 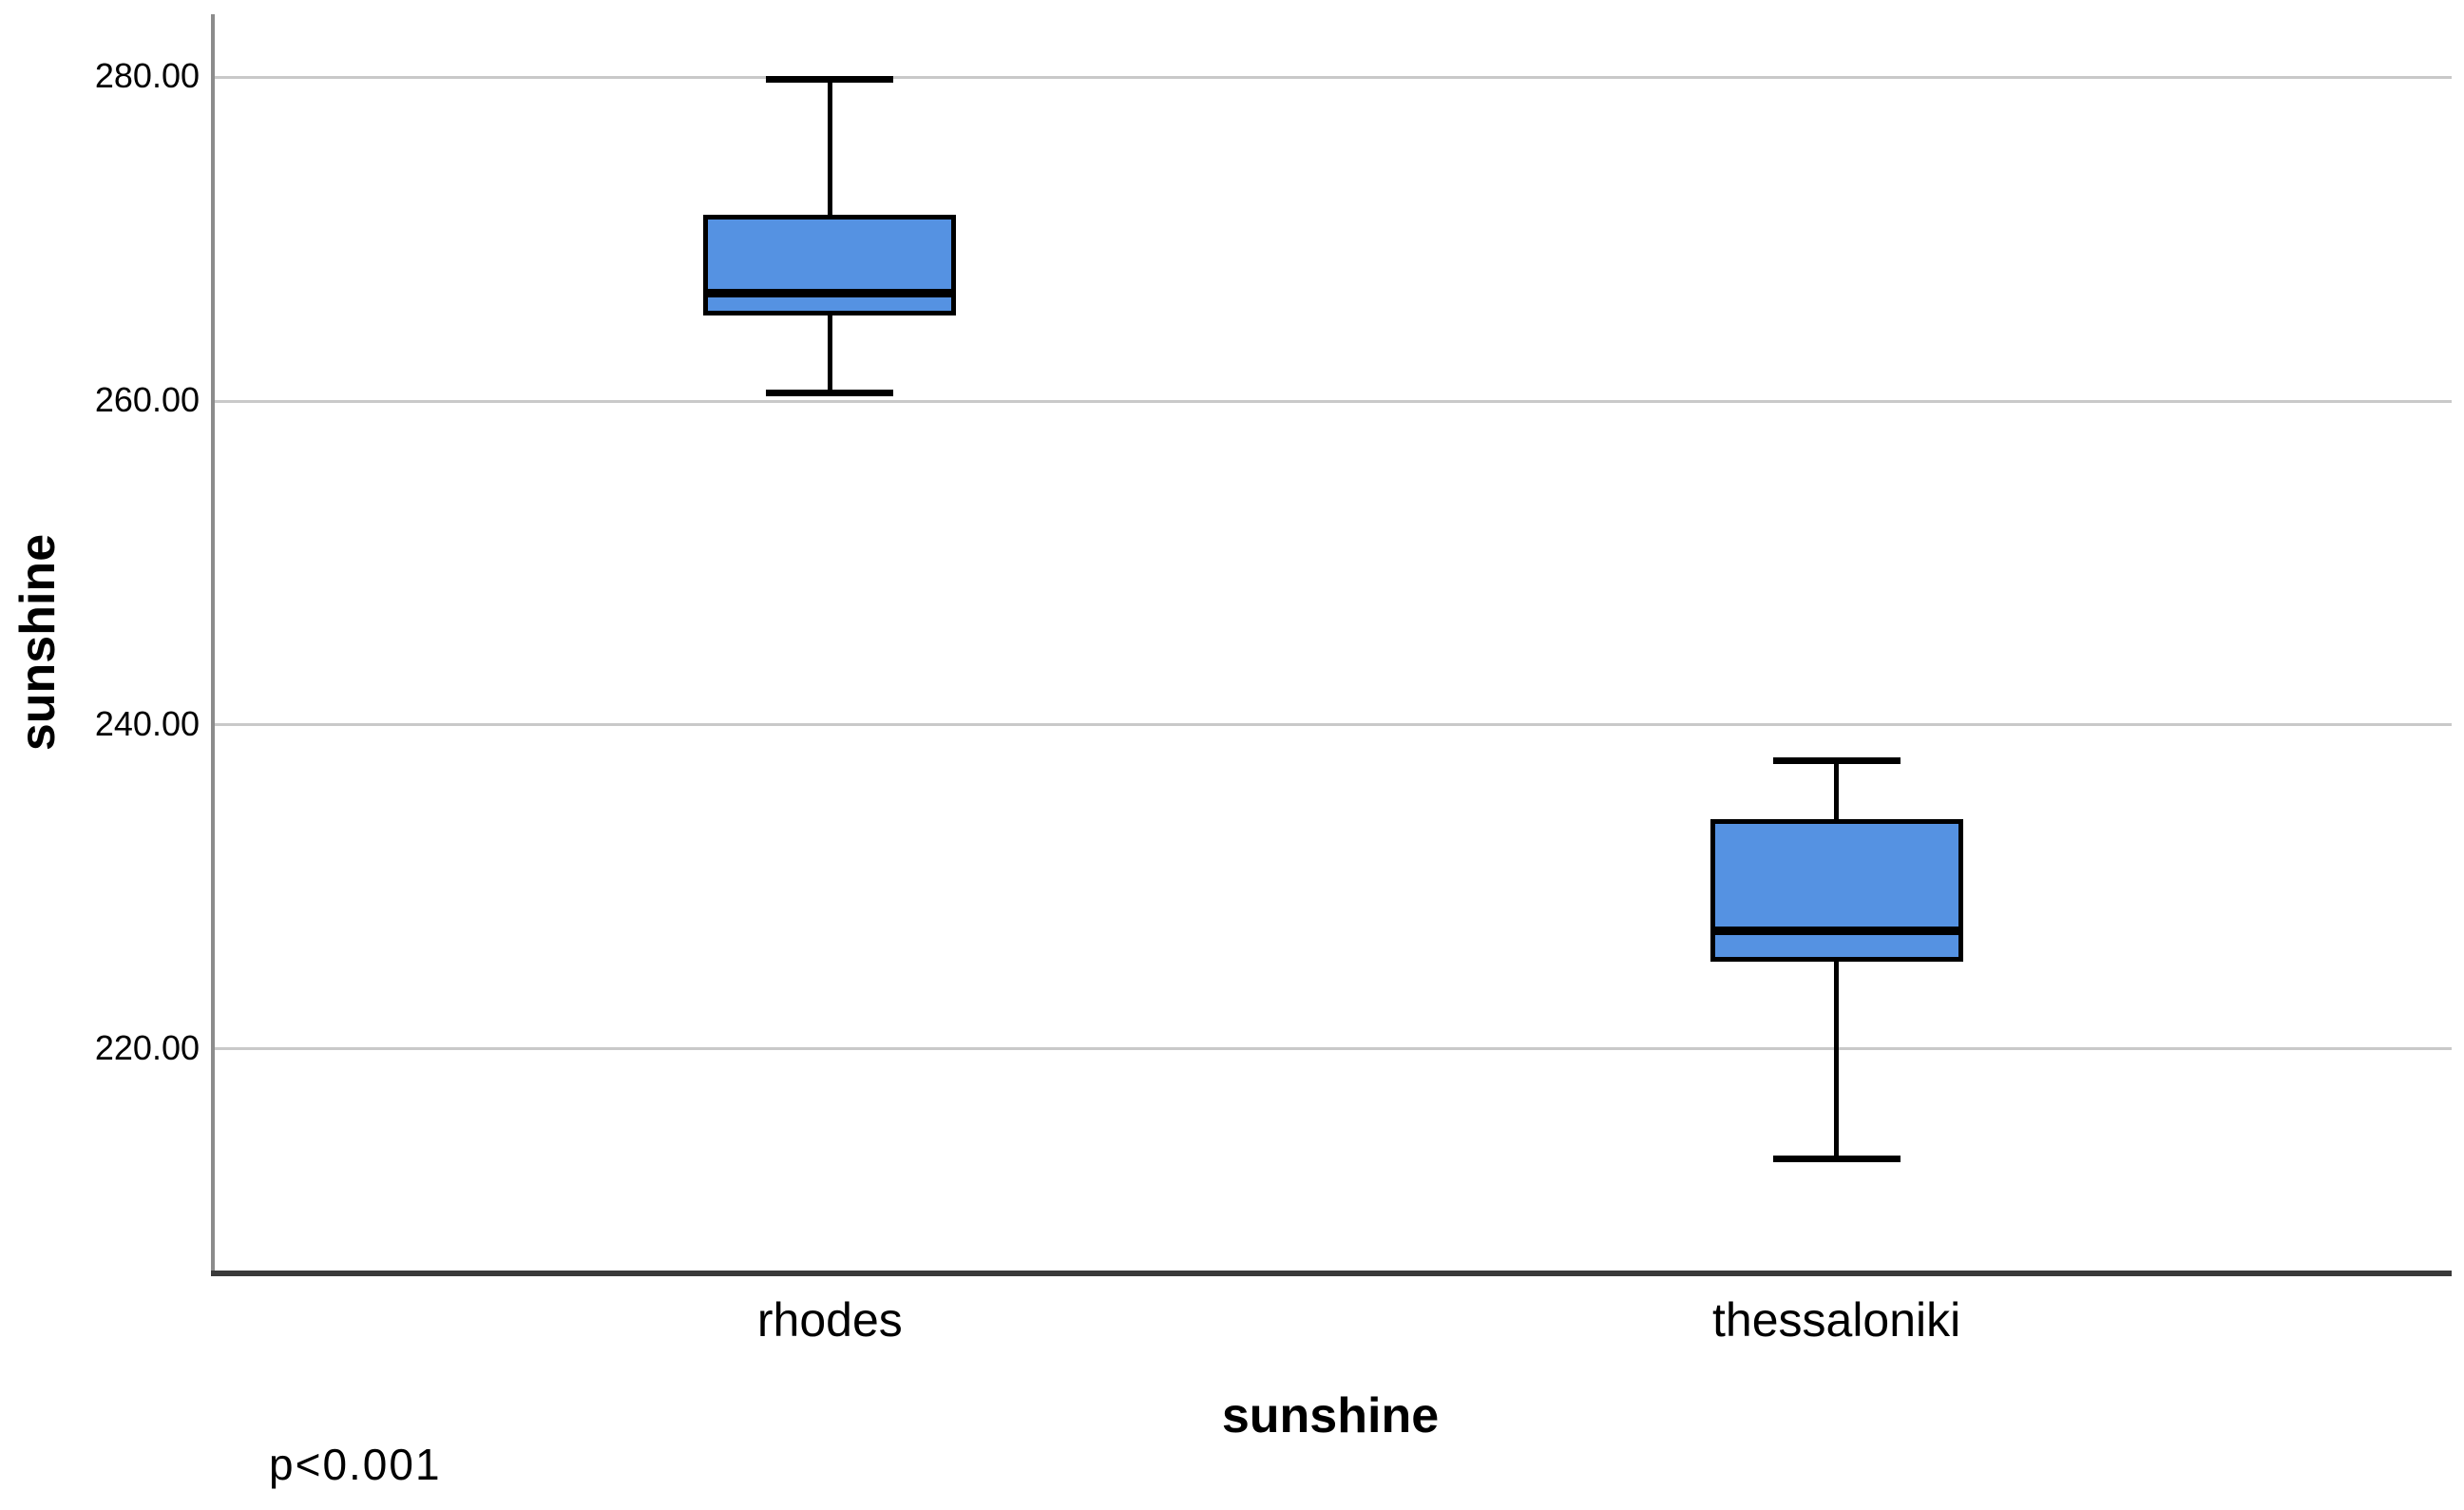 What do you see at coordinates (1331, 1273) in the screenshot?
I see `x-axis-spine` at bounding box center [1331, 1273].